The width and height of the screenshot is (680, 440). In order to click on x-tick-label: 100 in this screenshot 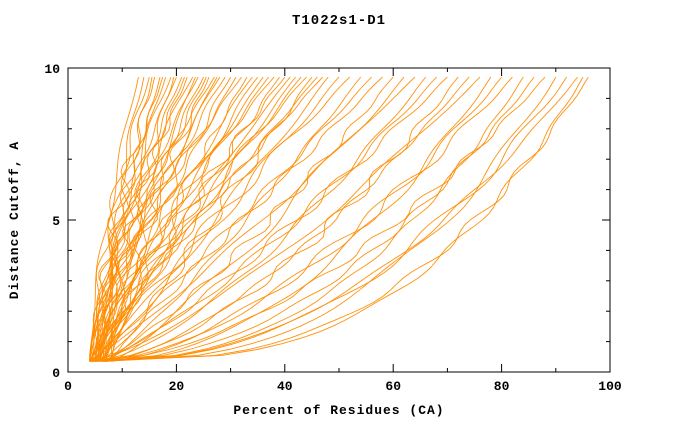, I will do `click(610, 386)`.